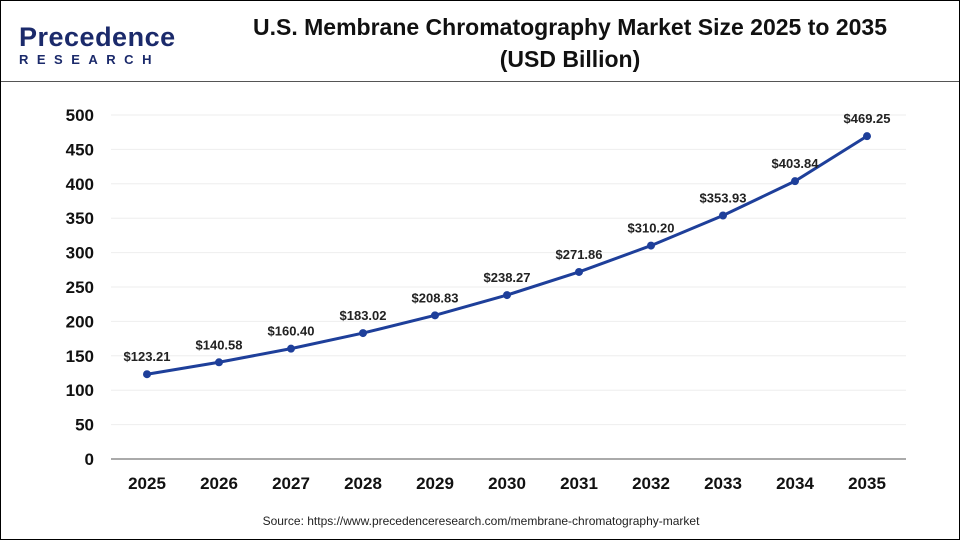 This screenshot has width=960, height=540. What do you see at coordinates (80, 321) in the screenshot?
I see `y-tick-label: 200` at bounding box center [80, 321].